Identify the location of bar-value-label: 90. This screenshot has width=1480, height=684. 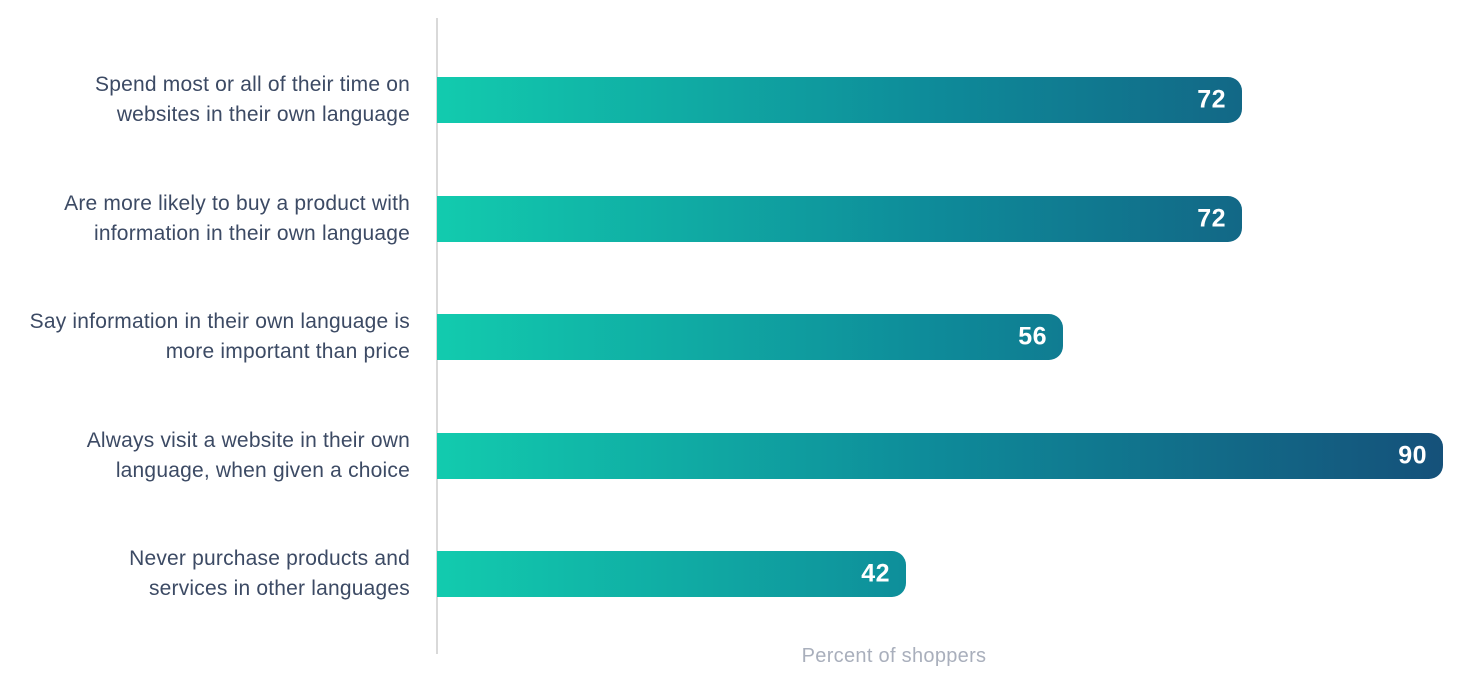
(1412, 455).